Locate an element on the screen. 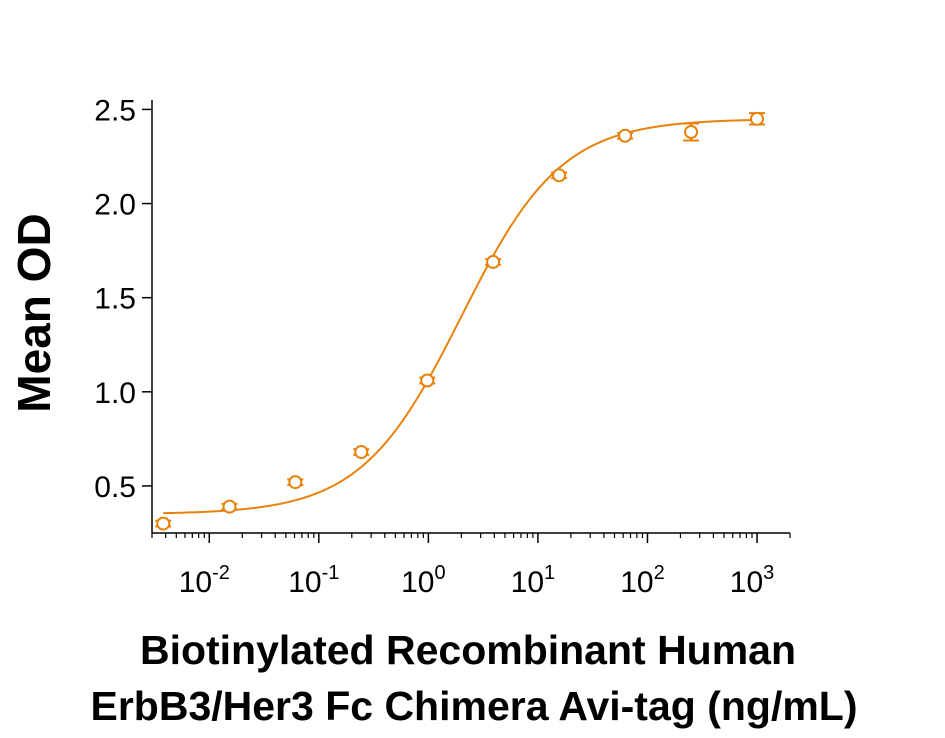 The image size is (945, 738). y-tick-label: 1.5 is located at coordinates (115, 299).